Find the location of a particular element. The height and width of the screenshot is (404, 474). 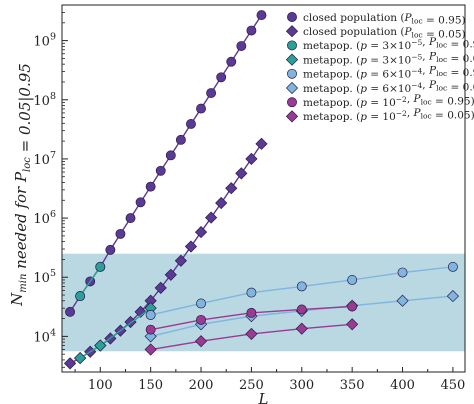

y-tick-label: 10⁴ is located at coordinates (44, 336).